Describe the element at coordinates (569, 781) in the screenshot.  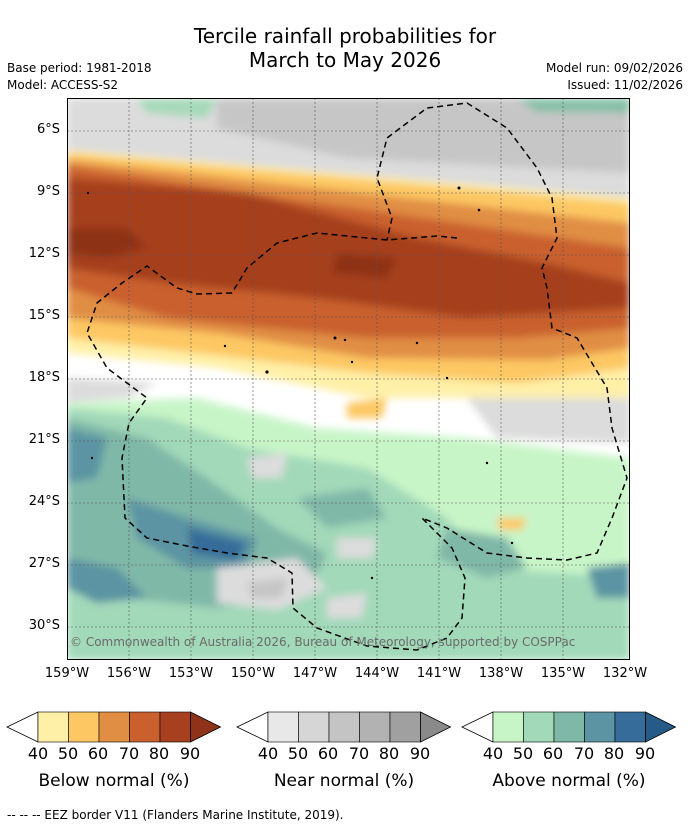
I see `legend-label-above: Above normal (%)` at that location.